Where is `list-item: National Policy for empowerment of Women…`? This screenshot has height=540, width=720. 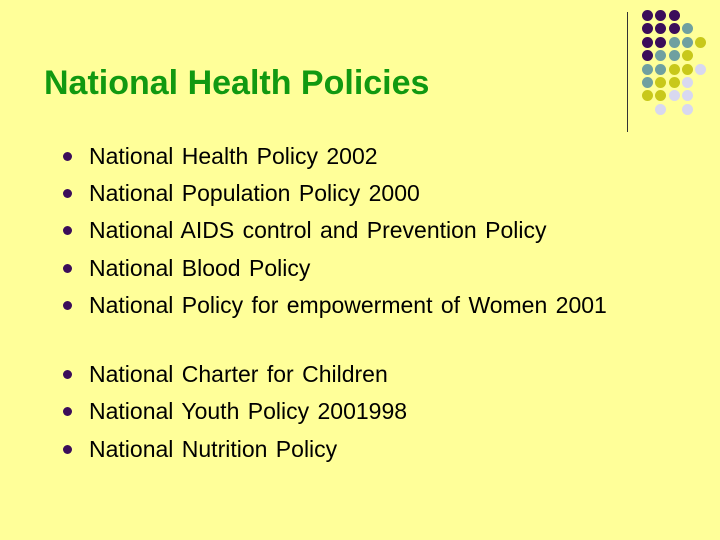 list-item: National Policy for empowerment of Women… is located at coordinates (336, 305).